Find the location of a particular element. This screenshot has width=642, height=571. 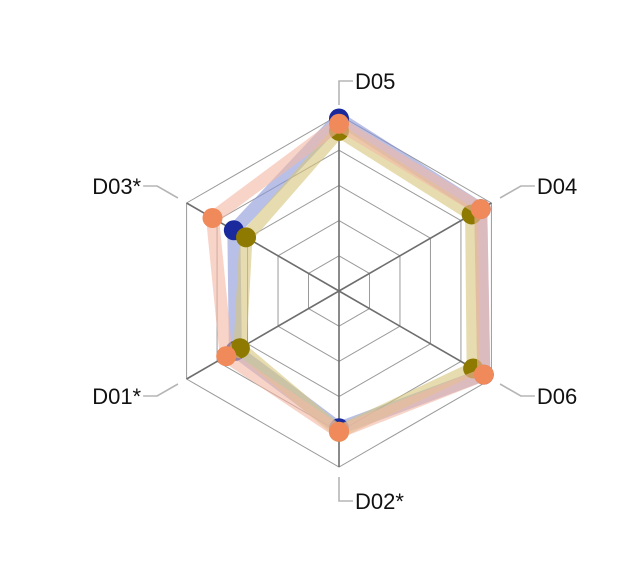

axis-label-1: D05 is located at coordinates (366, 87).